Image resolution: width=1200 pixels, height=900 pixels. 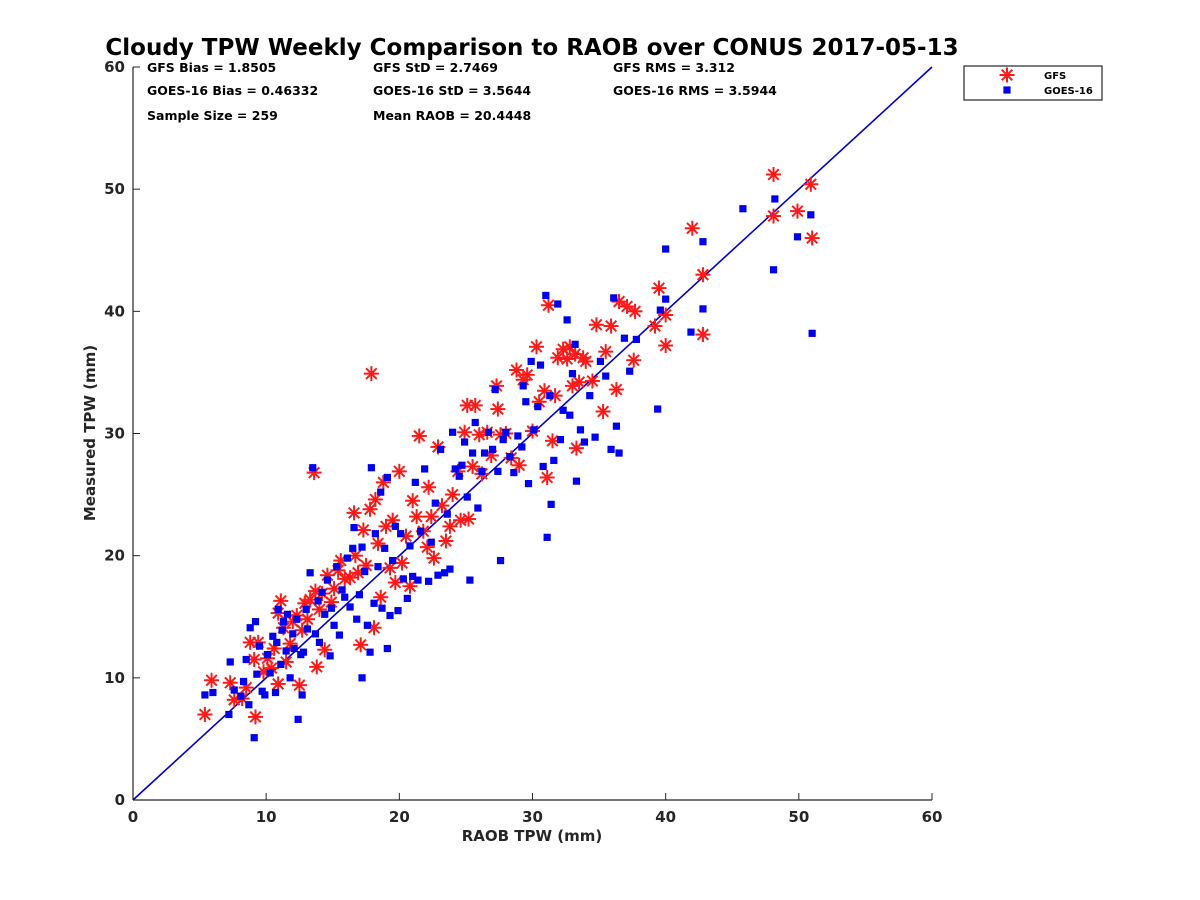 I want to click on x-tick-label: 0, so click(x=133, y=817).